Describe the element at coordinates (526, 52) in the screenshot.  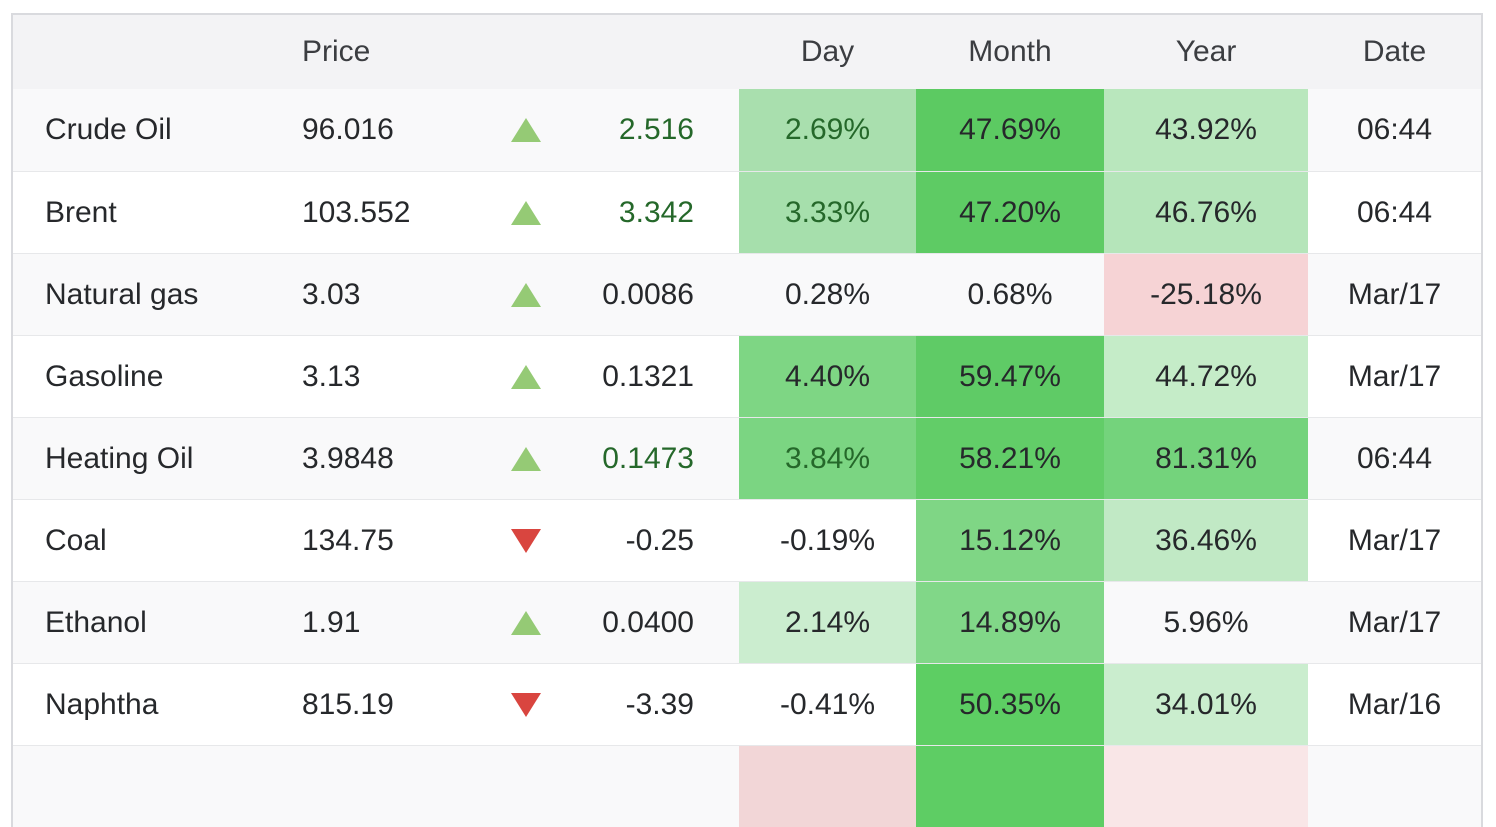
I see `header-direction` at that location.